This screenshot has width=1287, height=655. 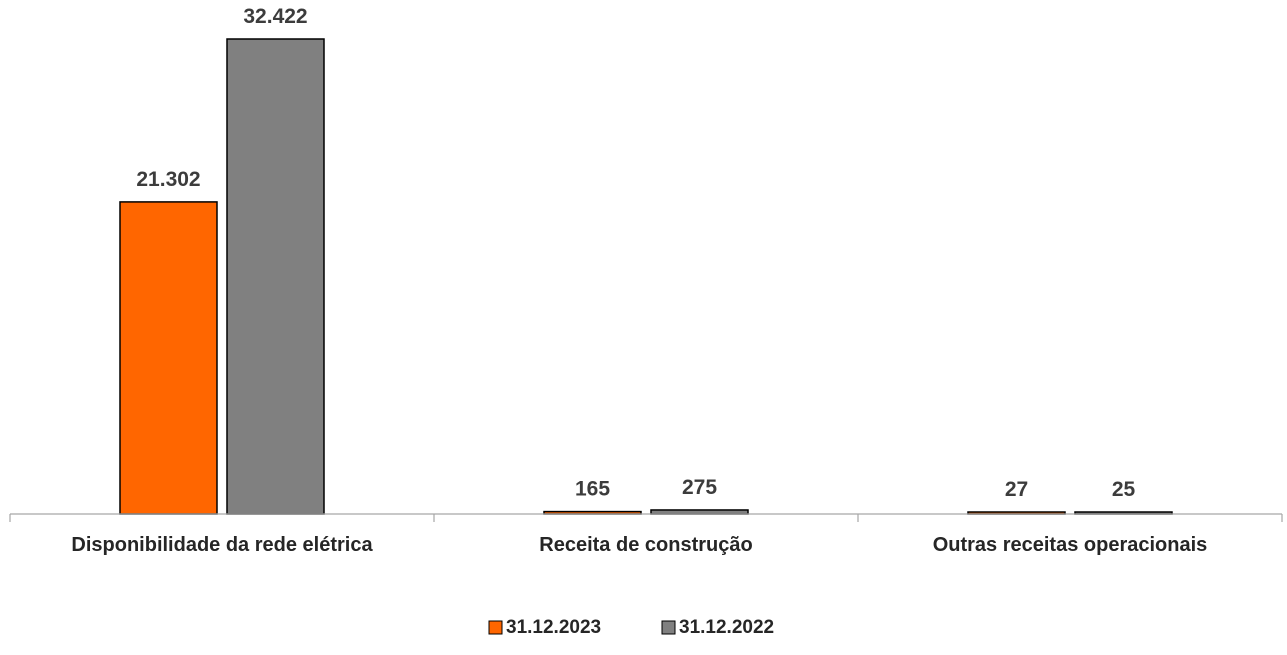 What do you see at coordinates (275, 16) in the screenshot?
I see `data-label-series-2-cat-1: 32.422` at bounding box center [275, 16].